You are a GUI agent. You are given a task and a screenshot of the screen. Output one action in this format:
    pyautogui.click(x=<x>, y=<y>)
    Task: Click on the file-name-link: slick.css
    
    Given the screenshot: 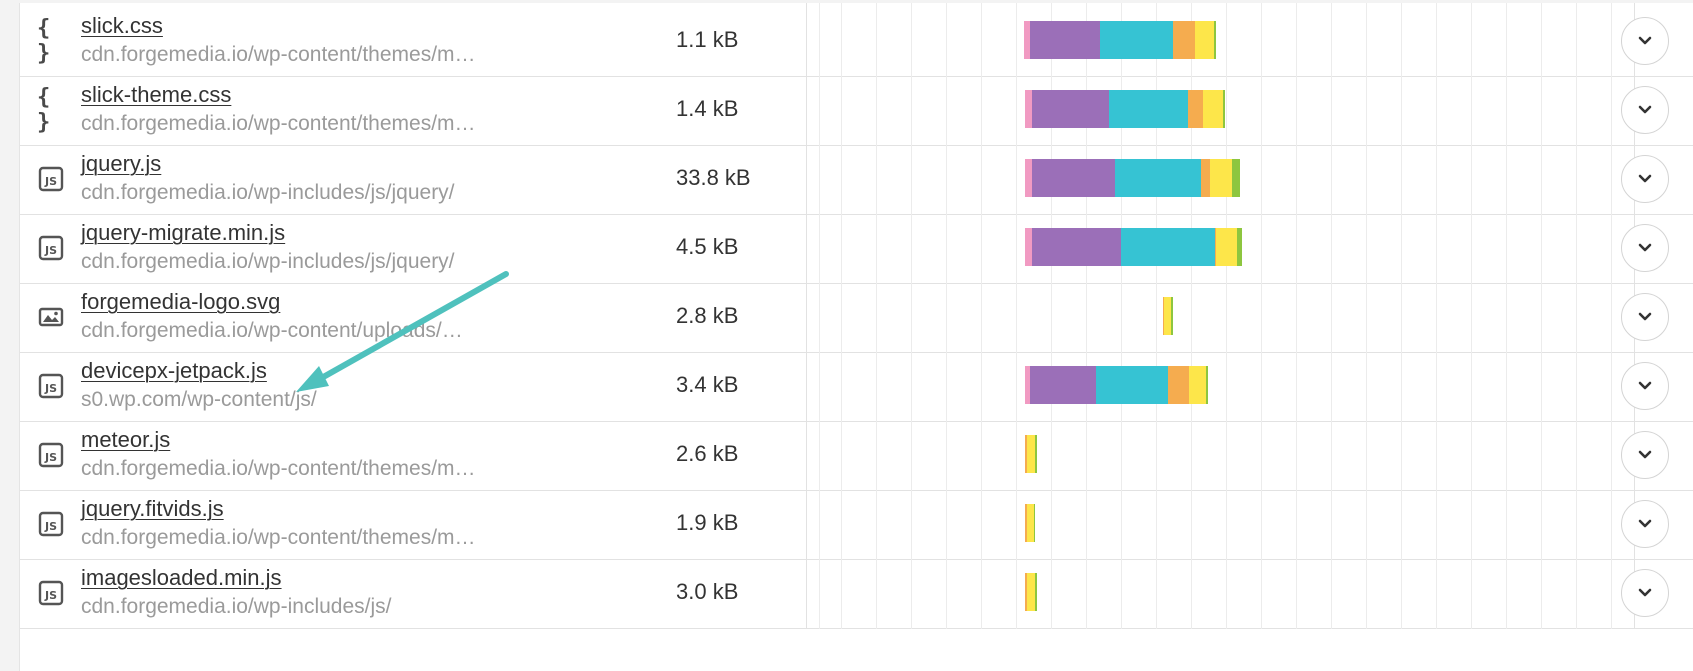 What is the action you would take?
    pyautogui.click(x=122, y=25)
    